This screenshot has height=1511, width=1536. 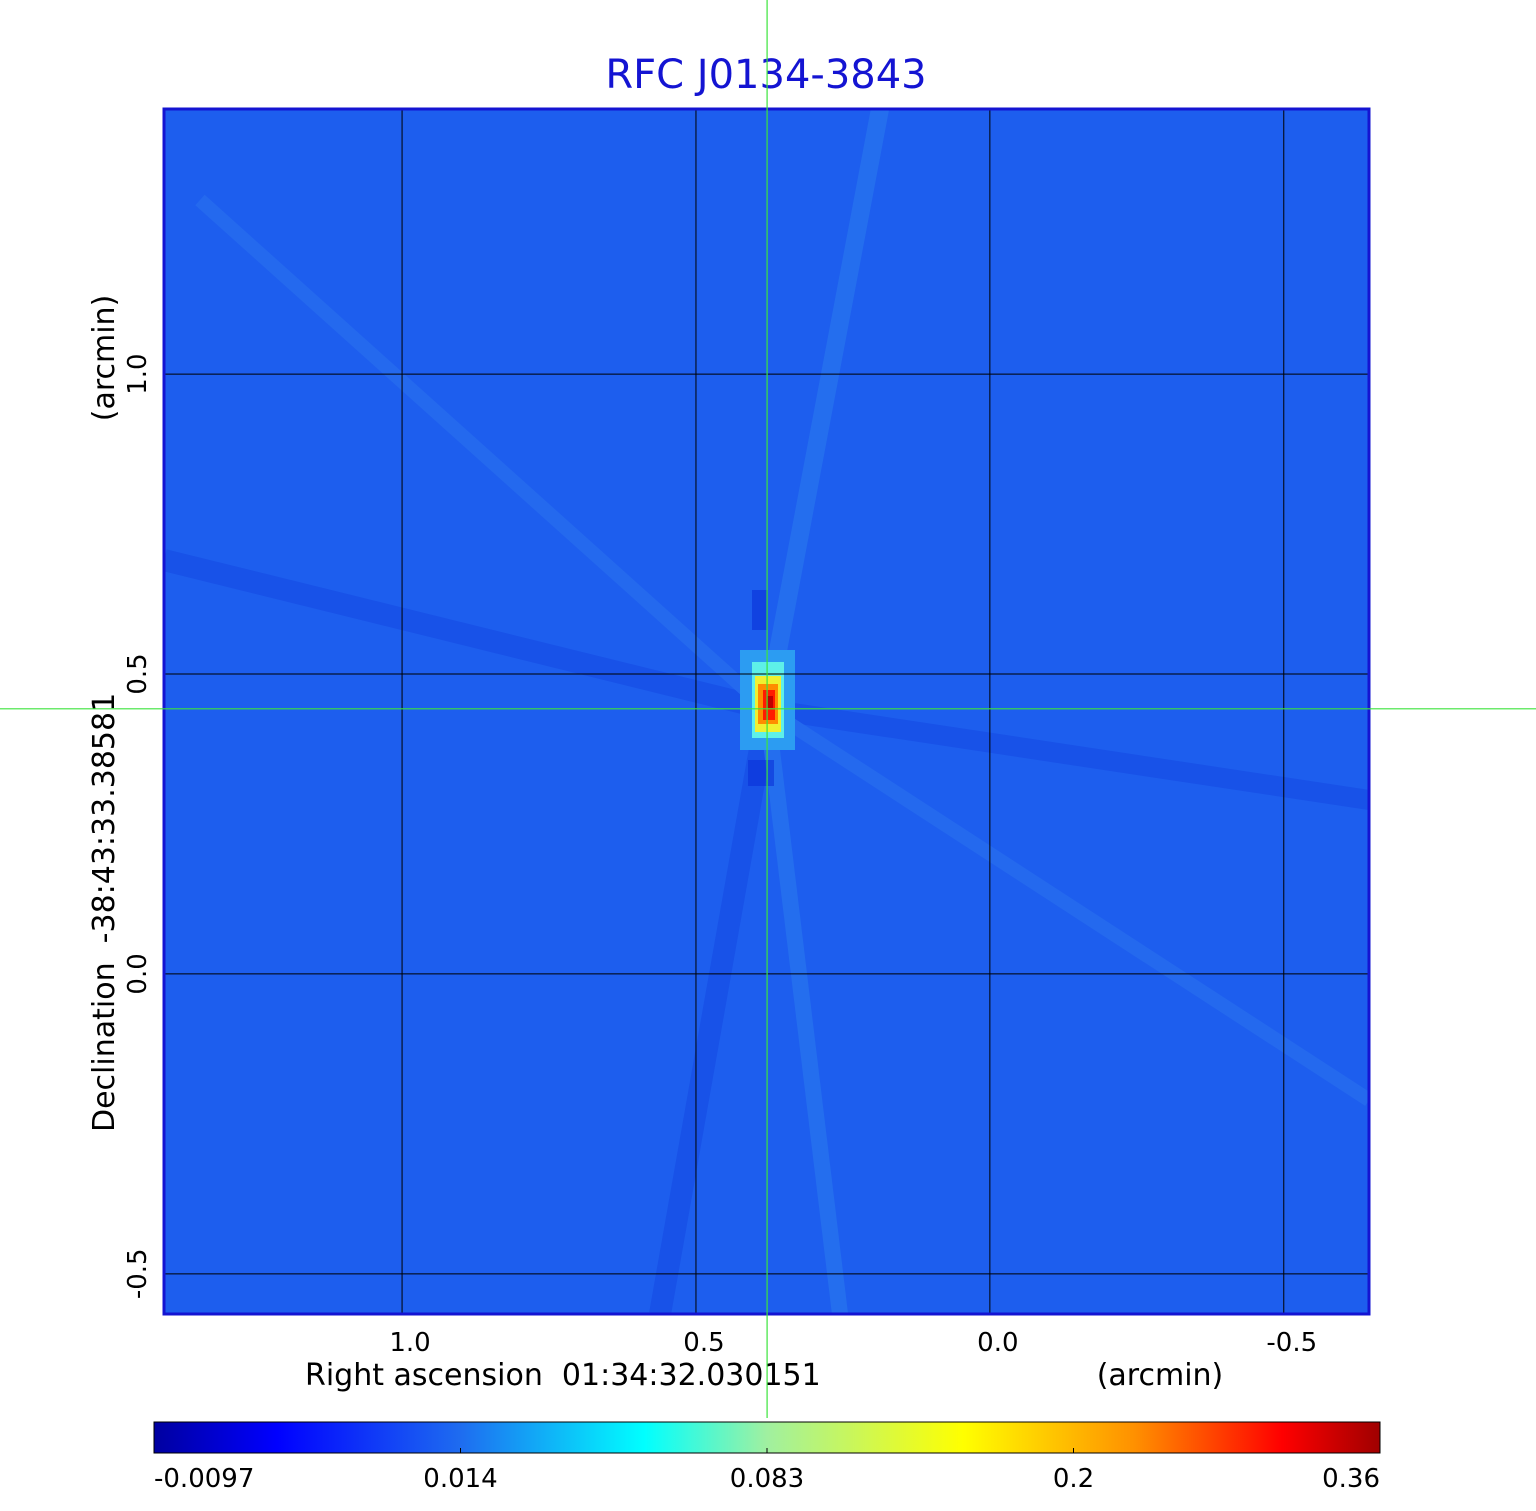 I want to click on chart-title: RFC J0134-3843, so click(x=765, y=75).